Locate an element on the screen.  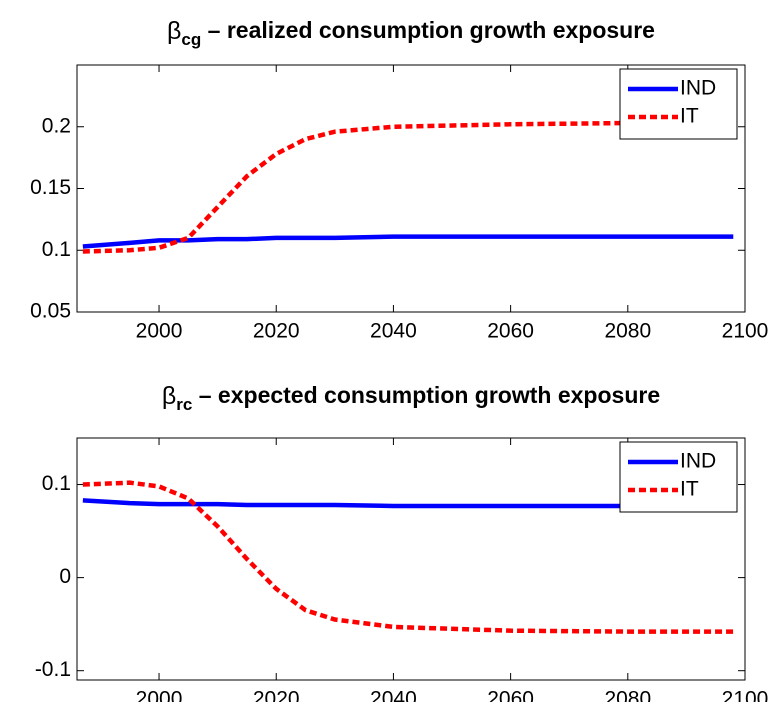
title-subscript: rc is located at coordinates (184, 404).